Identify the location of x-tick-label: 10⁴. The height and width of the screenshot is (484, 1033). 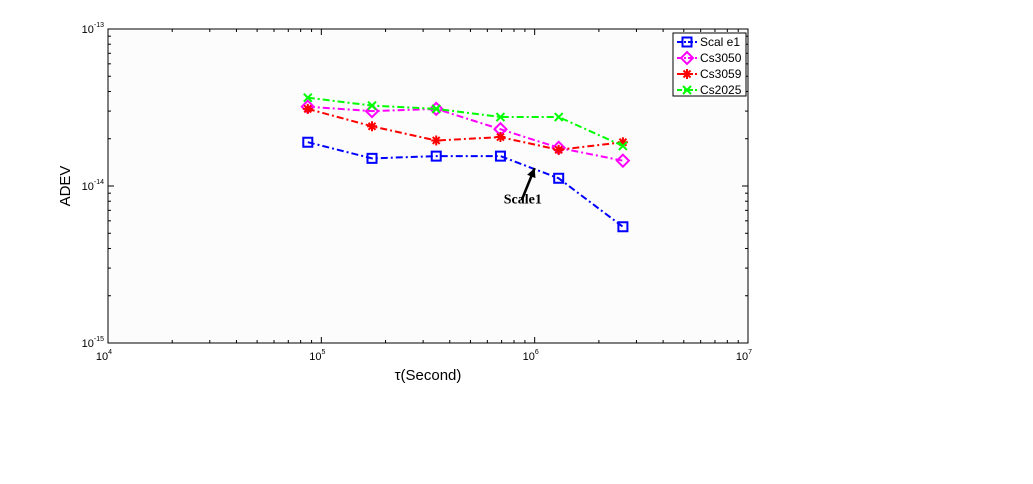
(104, 356).